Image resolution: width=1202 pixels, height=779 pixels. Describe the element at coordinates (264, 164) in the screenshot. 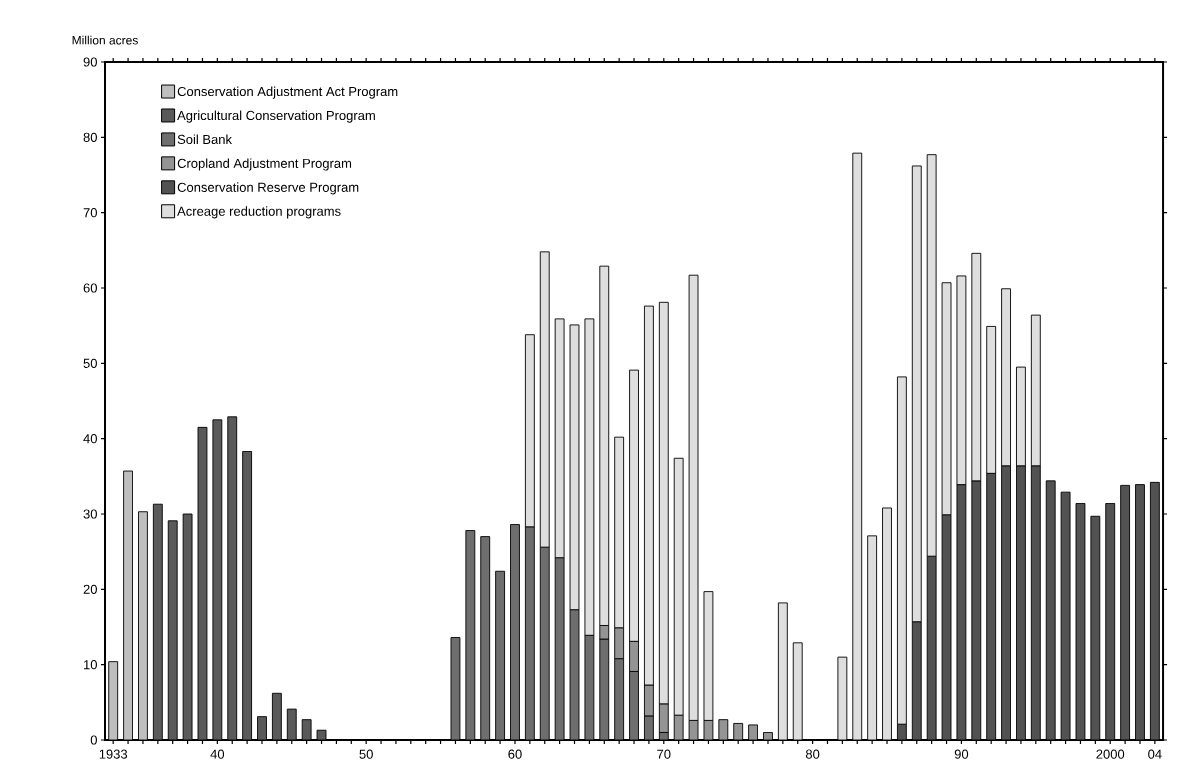

I see `legend-label: Cropland Adjustment Program` at that location.